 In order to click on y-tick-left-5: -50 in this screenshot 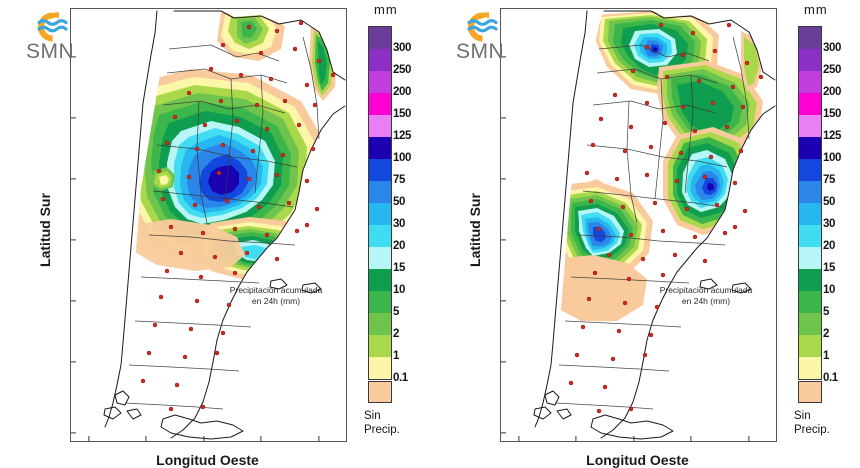, I will do `click(70, 362)`.